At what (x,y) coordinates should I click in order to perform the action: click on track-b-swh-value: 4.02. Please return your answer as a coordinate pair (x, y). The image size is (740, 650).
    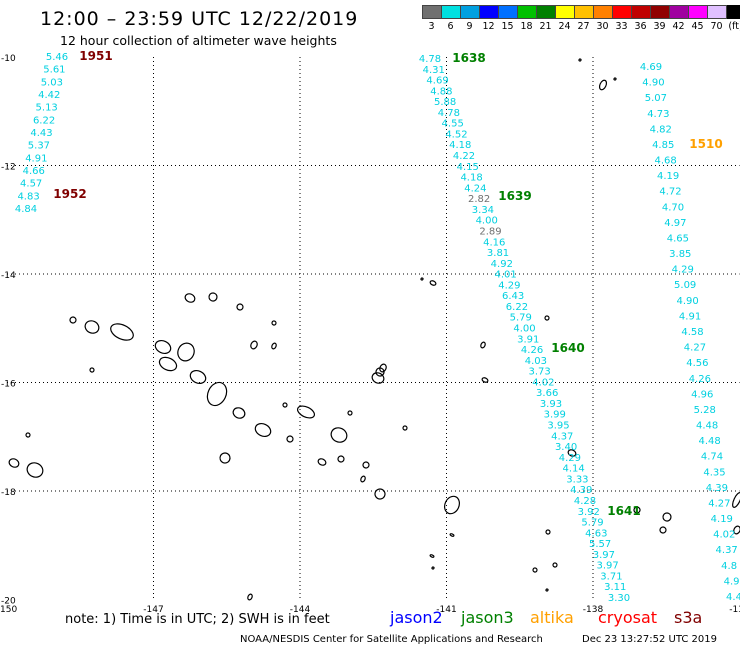
    Looking at the image, I should click on (543, 382).